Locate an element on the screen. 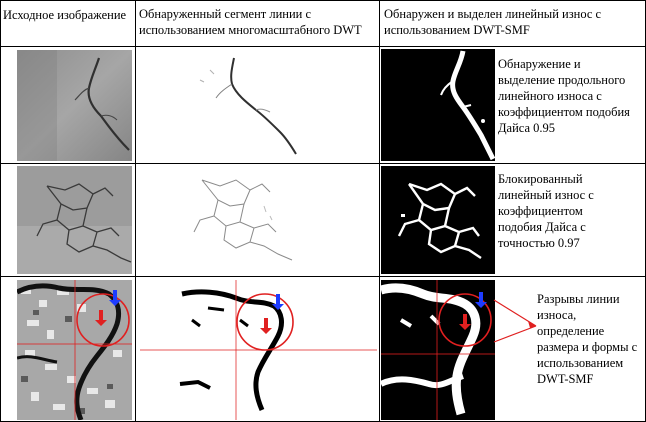 Image resolution: width=646 pixels, height=422 pixels. table-border-top is located at coordinates (323, 0).